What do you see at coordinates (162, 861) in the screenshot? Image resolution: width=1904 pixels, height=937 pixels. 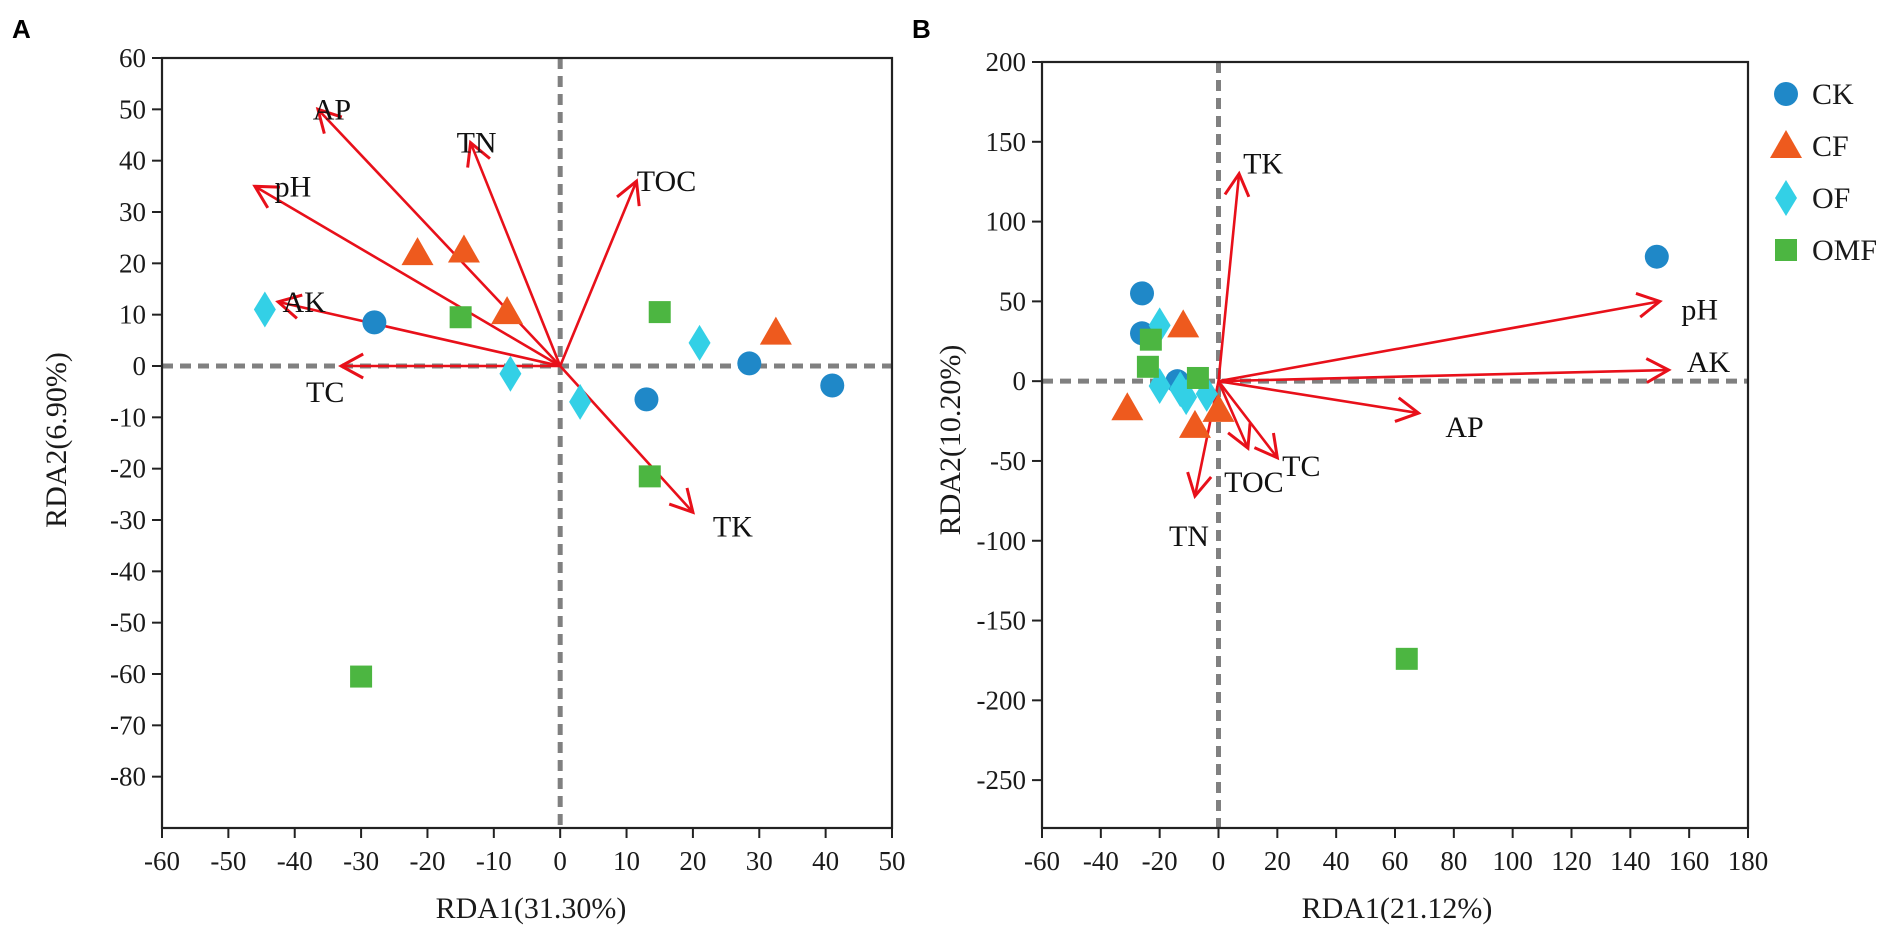 I see `x-tick-label: -60` at bounding box center [162, 861].